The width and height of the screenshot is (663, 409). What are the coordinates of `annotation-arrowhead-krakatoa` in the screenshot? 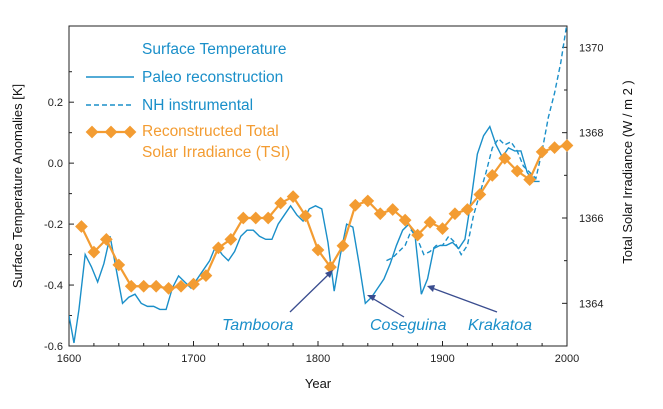 It's located at (431, 288).